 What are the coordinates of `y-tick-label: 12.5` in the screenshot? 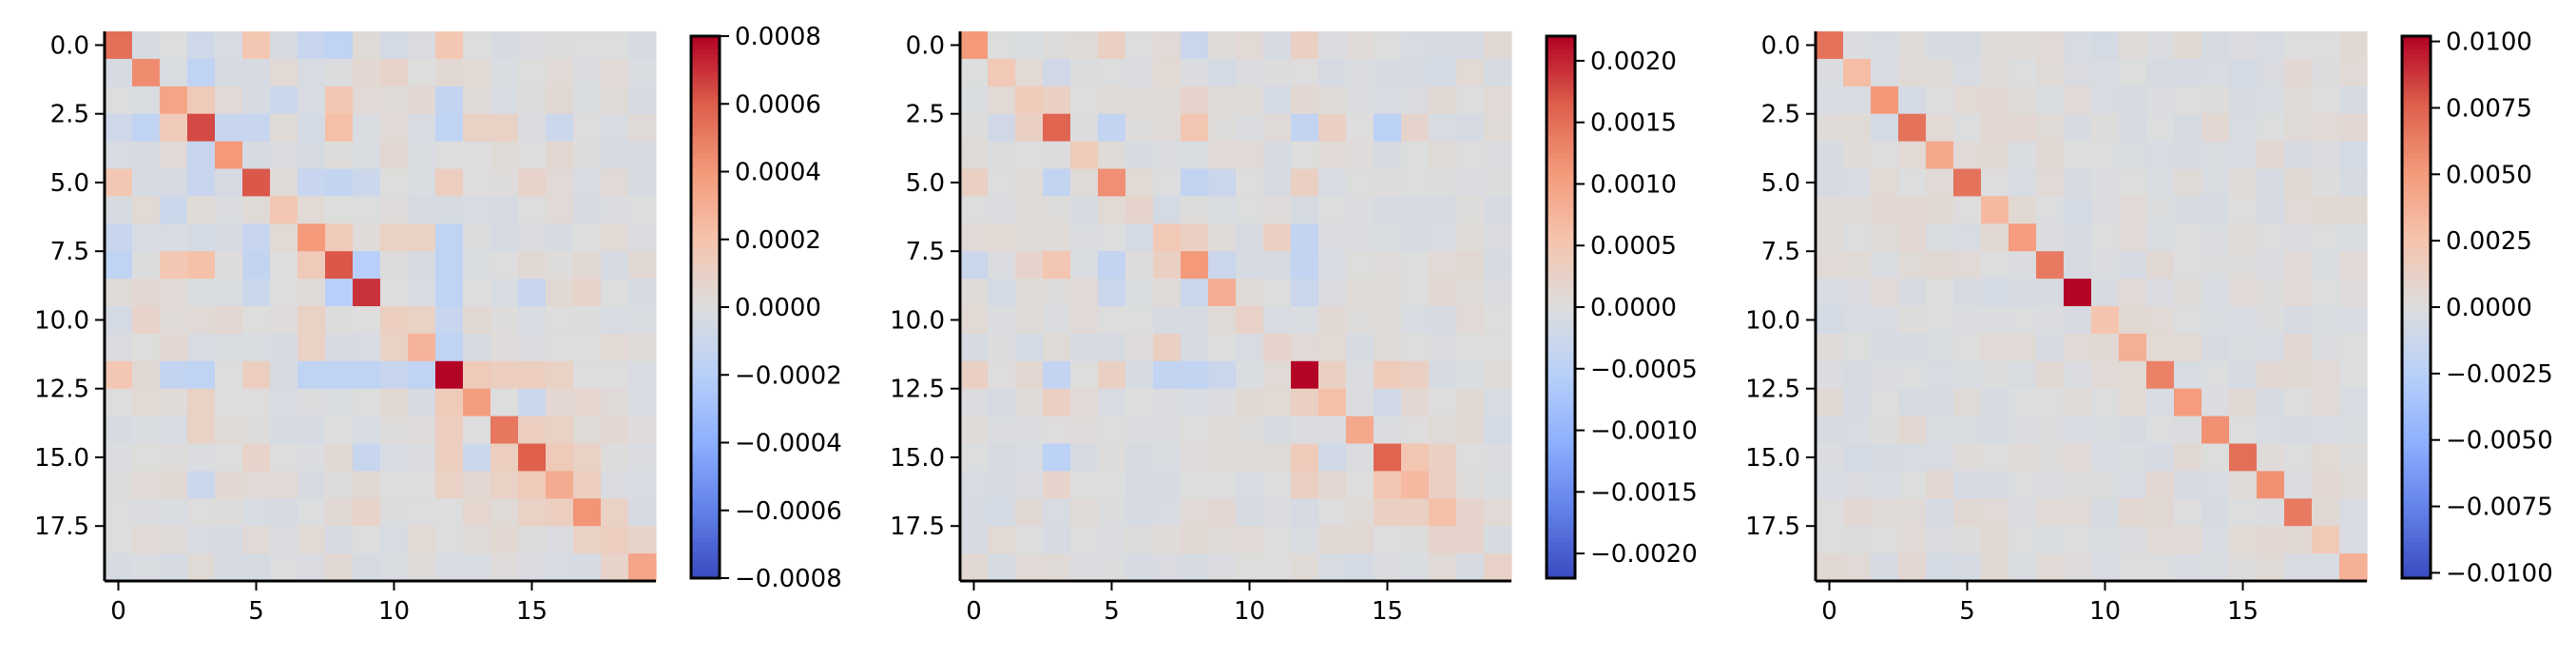 It's located at (62, 390).